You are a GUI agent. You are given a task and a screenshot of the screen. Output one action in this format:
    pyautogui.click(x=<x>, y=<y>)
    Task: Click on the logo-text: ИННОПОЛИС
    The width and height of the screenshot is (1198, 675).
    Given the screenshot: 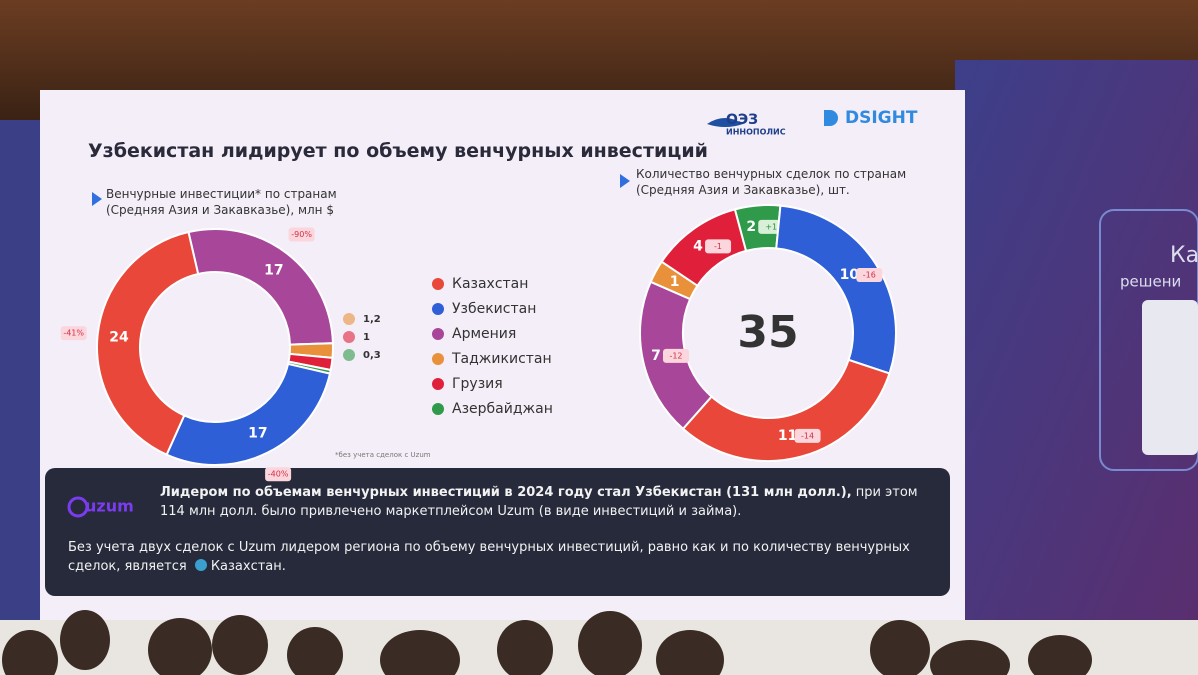 What is the action you would take?
    pyautogui.click(x=756, y=132)
    